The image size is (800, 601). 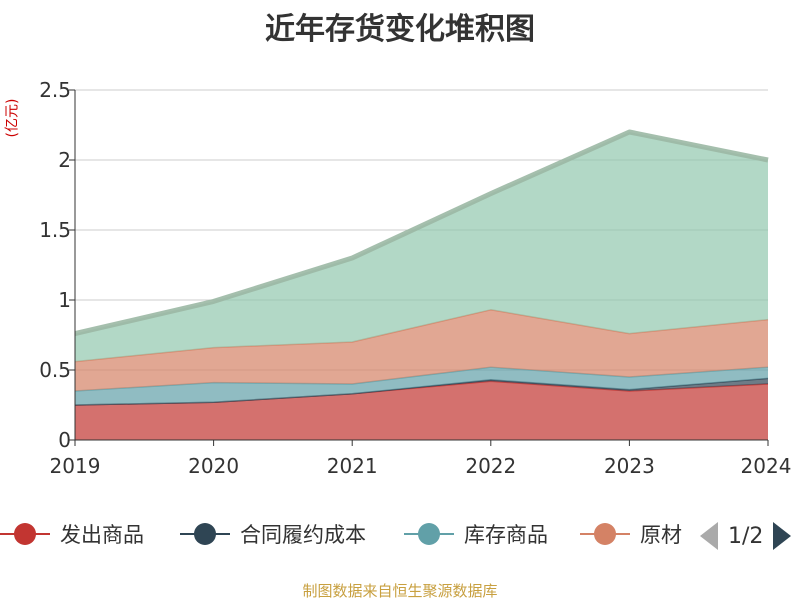 I want to click on y-tick-label: 0.5, so click(x=55, y=370).